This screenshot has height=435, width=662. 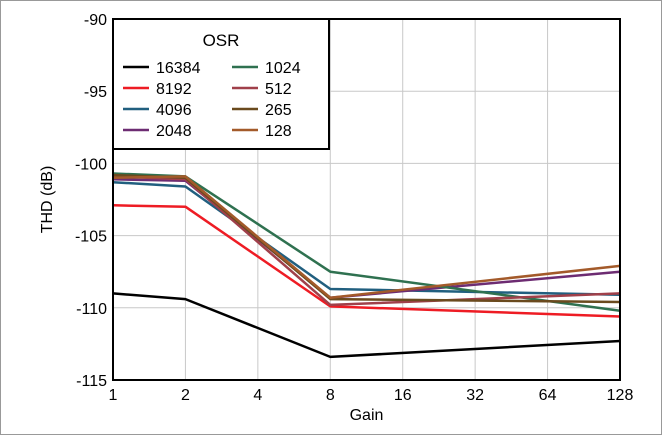 I want to click on legend-label: 8192, so click(x=174, y=89).